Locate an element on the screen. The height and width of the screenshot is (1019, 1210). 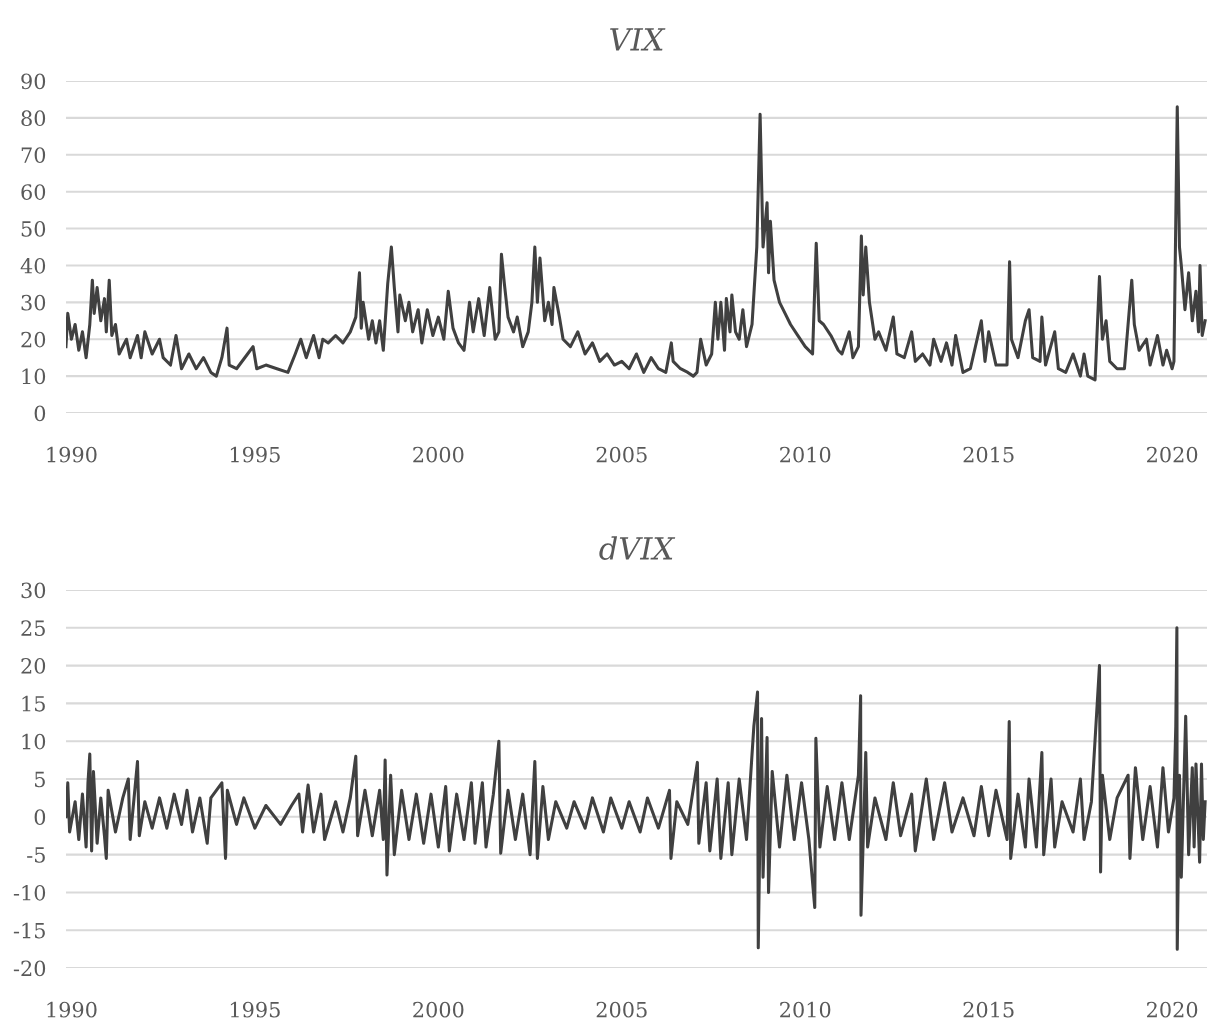
y-tick-label: -5 is located at coordinates (36, 855).